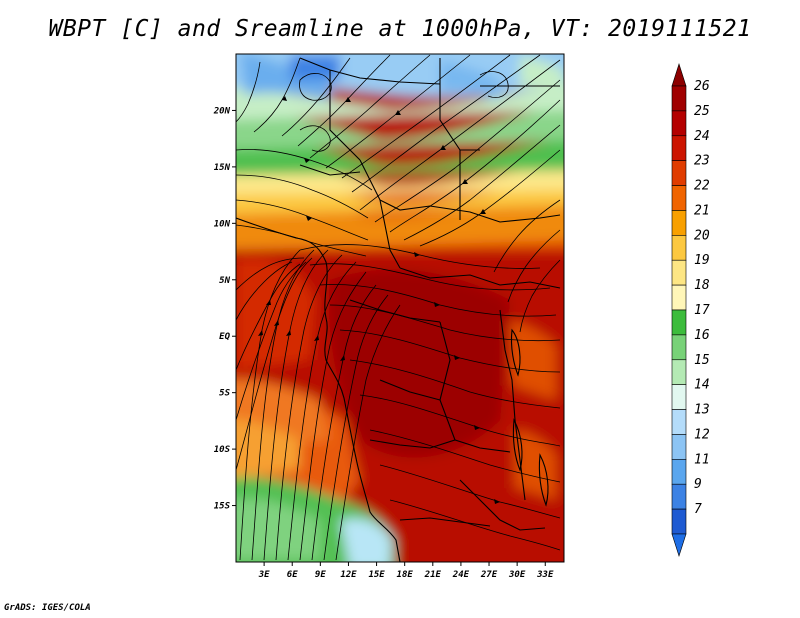  What do you see at coordinates (702, 235) in the screenshot?
I see `colorbar-label: 20` at bounding box center [702, 235].